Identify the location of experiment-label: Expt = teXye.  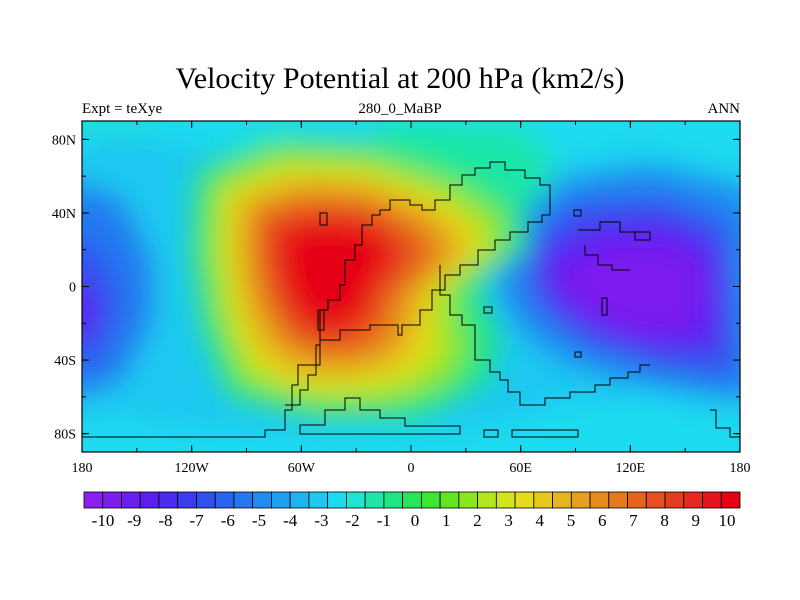
(122, 109).